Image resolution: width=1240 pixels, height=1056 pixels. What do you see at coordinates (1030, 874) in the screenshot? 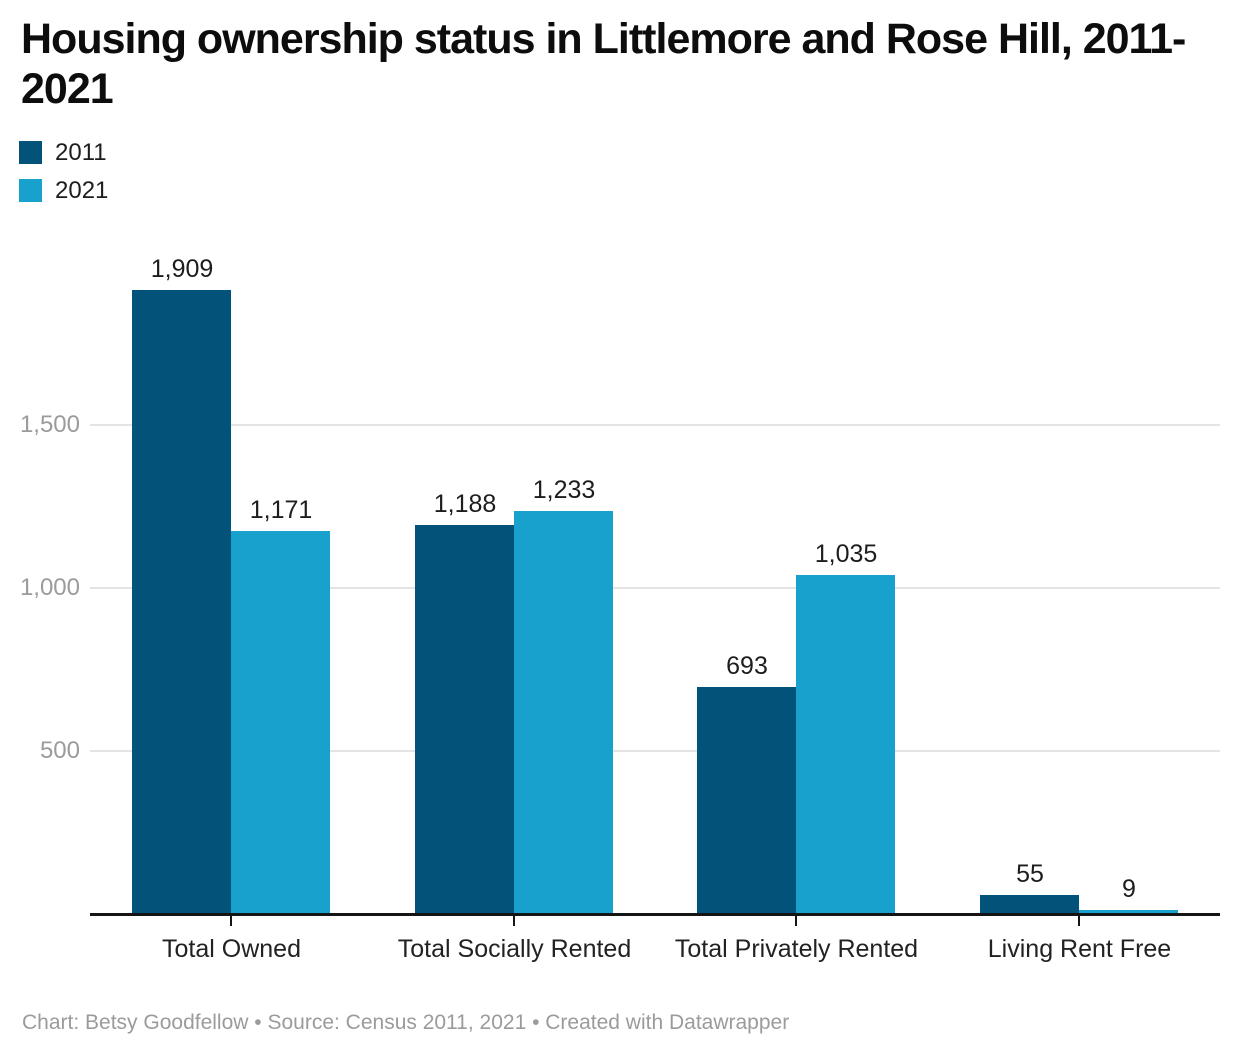
I see `value-label-2011-living-rent-free: 55` at bounding box center [1030, 874].